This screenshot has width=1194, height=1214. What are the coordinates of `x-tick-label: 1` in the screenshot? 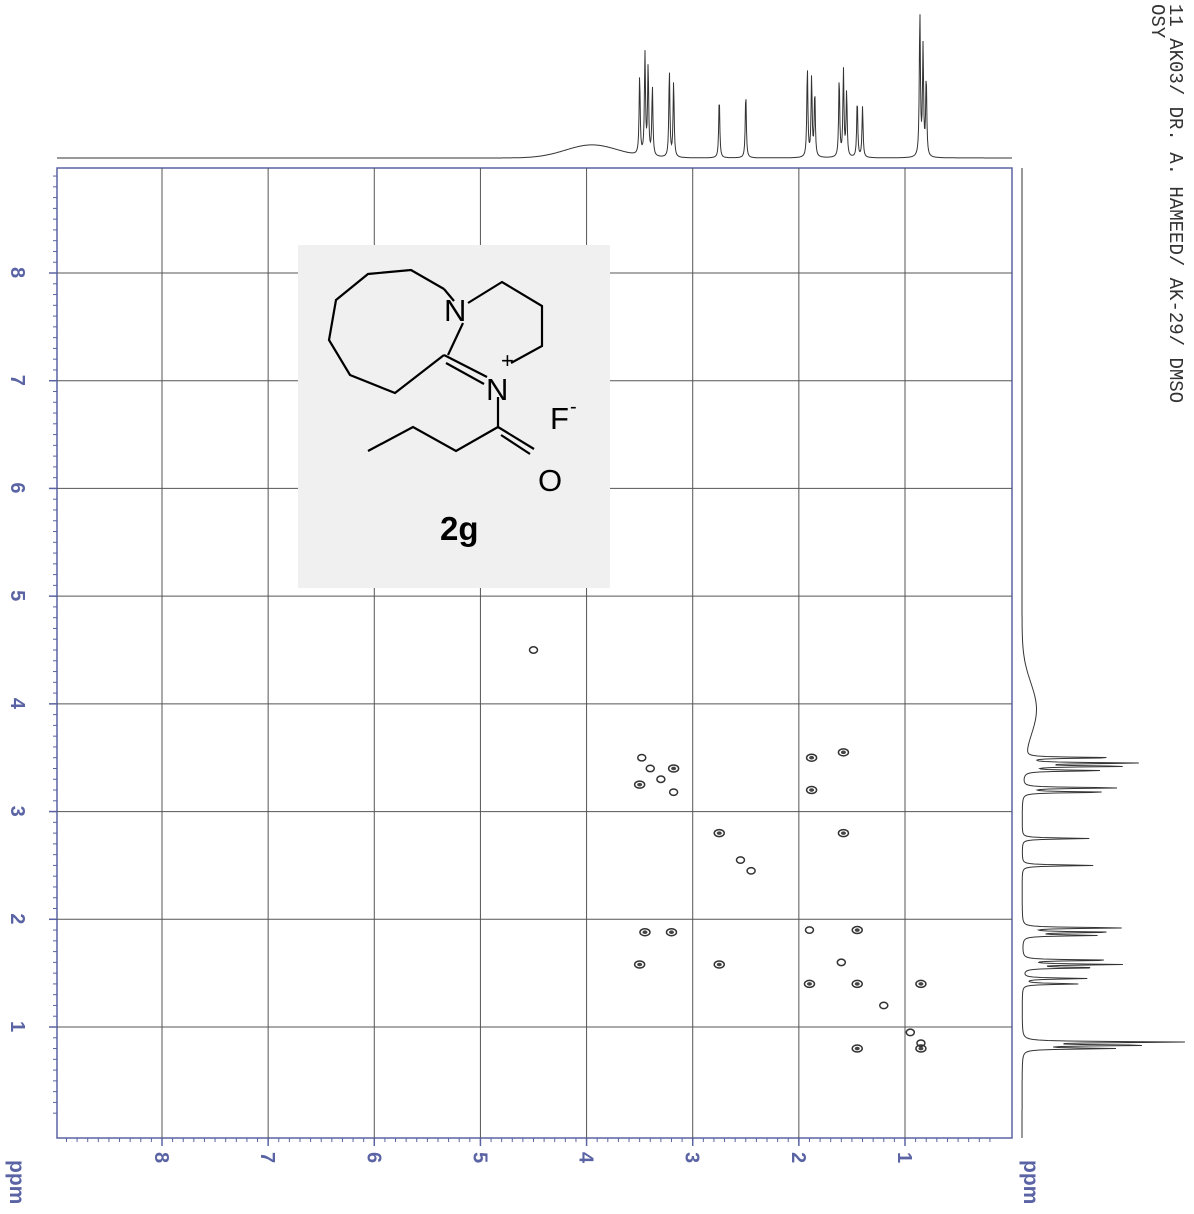 It's located at (904, 1157).